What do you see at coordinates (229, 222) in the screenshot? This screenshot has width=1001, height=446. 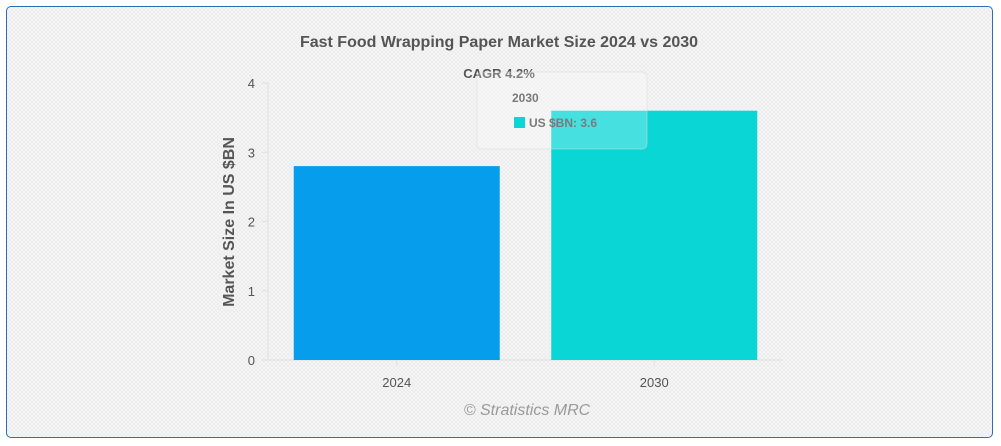 I see `y-axis-label: Market Size In US $BN` at bounding box center [229, 222].